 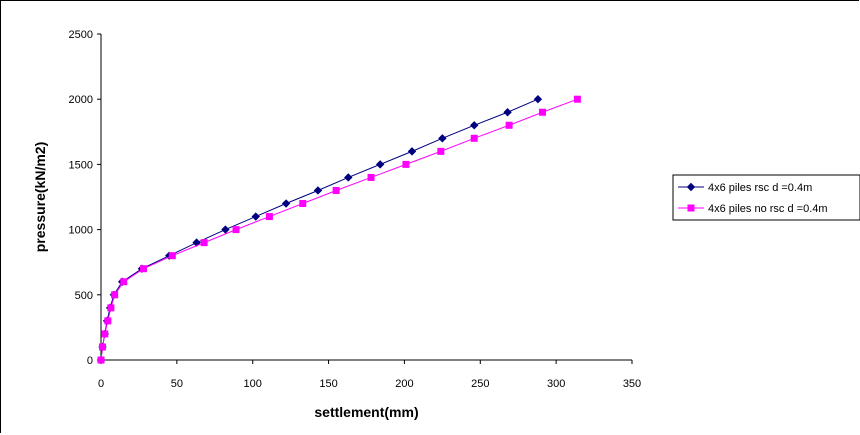 What do you see at coordinates (81, 100) in the screenshot?
I see `y-tick-label: 2000` at bounding box center [81, 100].